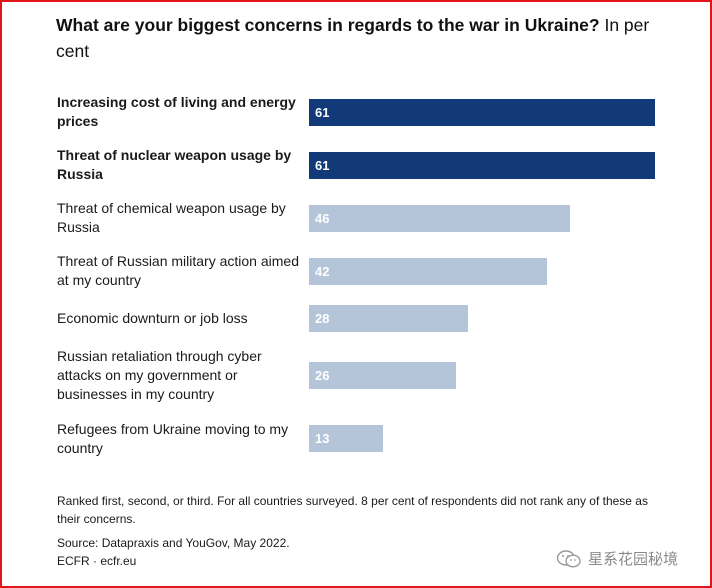 The height and width of the screenshot is (588, 712). Describe the element at coordinates (568, 558) in the screenshot. I see `wechat-icon` at that location.